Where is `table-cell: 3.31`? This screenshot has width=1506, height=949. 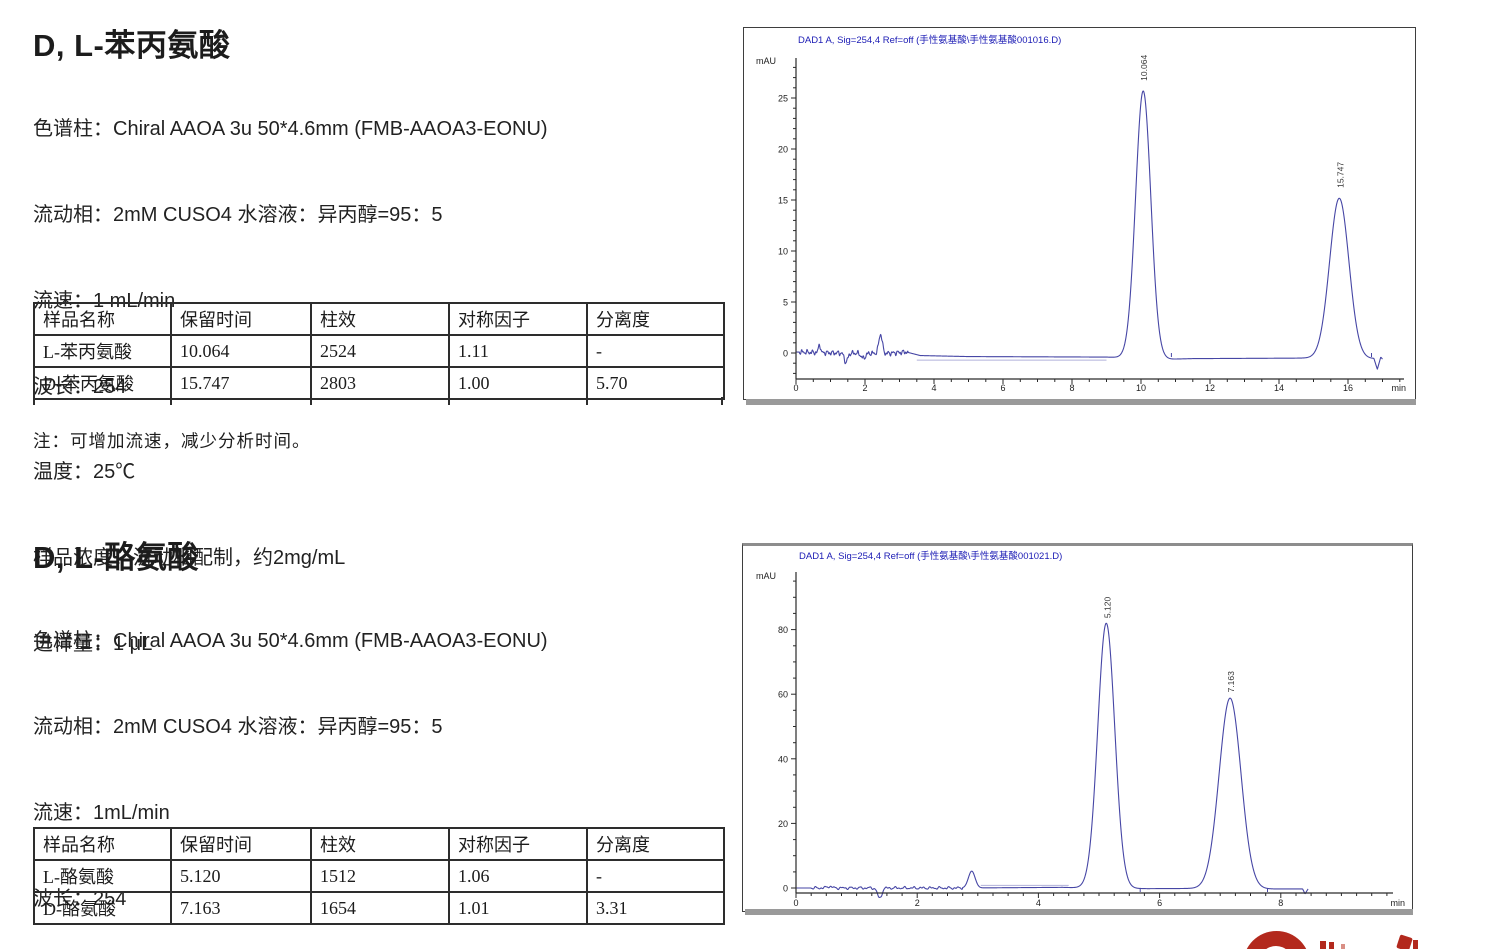
table-cell: 3.31 is located at coordinates (655, 908).